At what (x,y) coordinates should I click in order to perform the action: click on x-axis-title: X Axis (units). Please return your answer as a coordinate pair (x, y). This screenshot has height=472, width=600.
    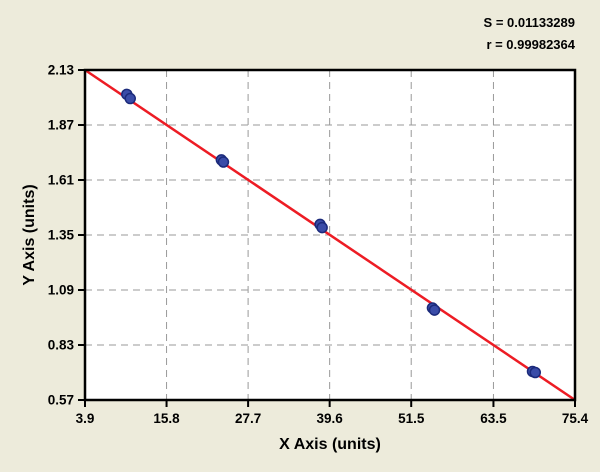
    Looking at the image, I should click on (330, 444).